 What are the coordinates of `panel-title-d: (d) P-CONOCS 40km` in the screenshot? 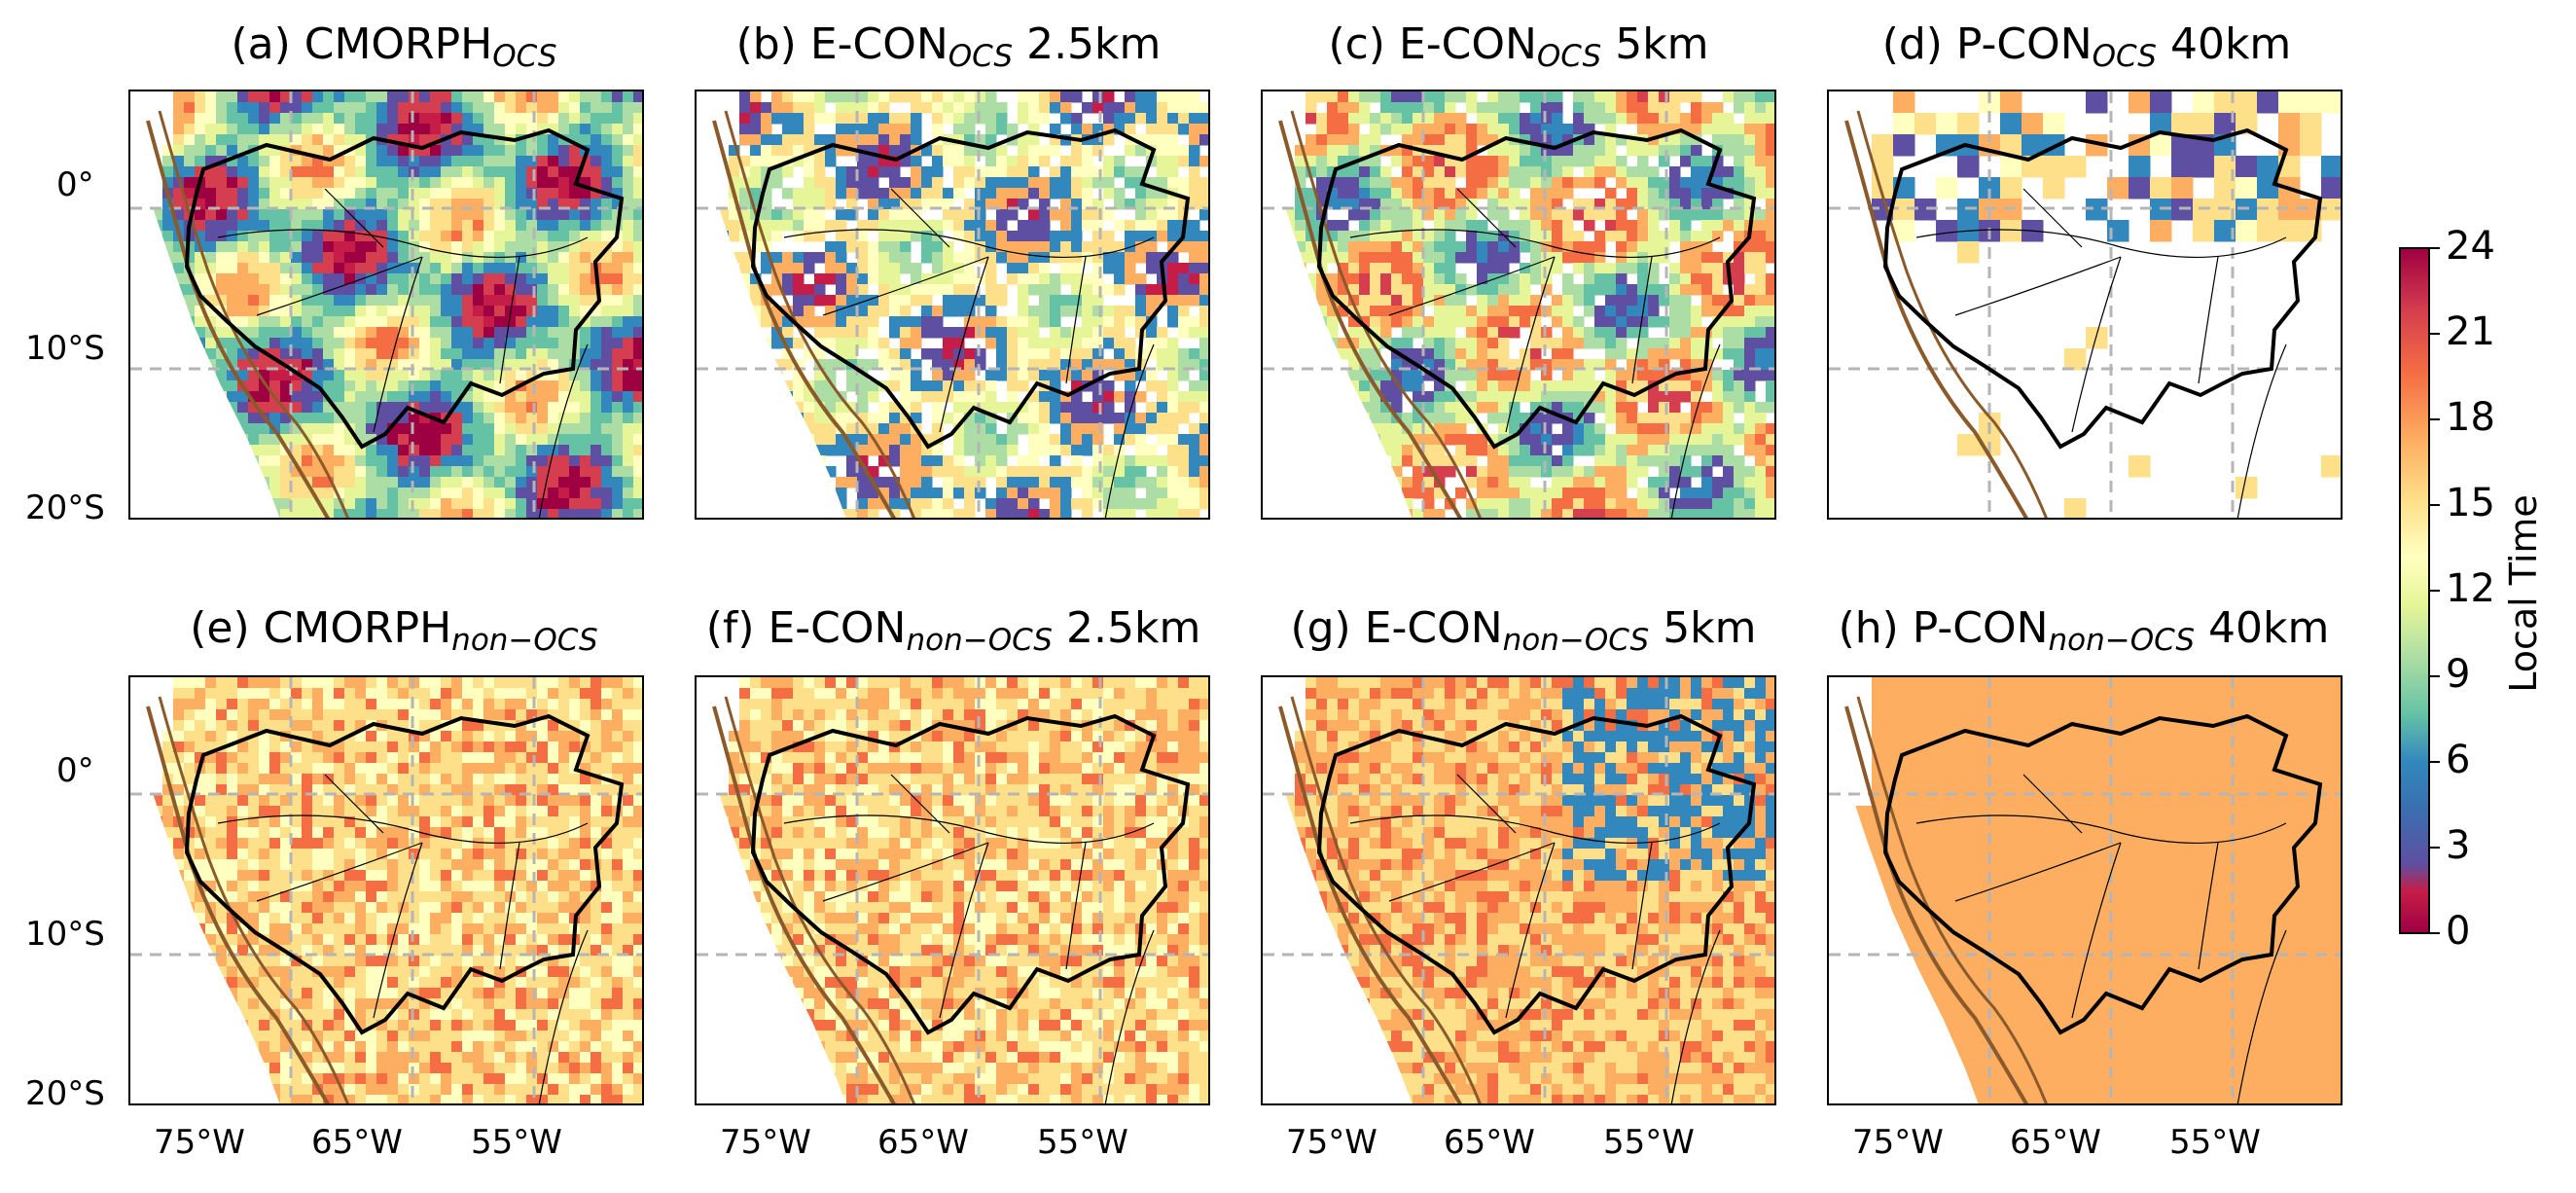 It's located at (2086, 46).